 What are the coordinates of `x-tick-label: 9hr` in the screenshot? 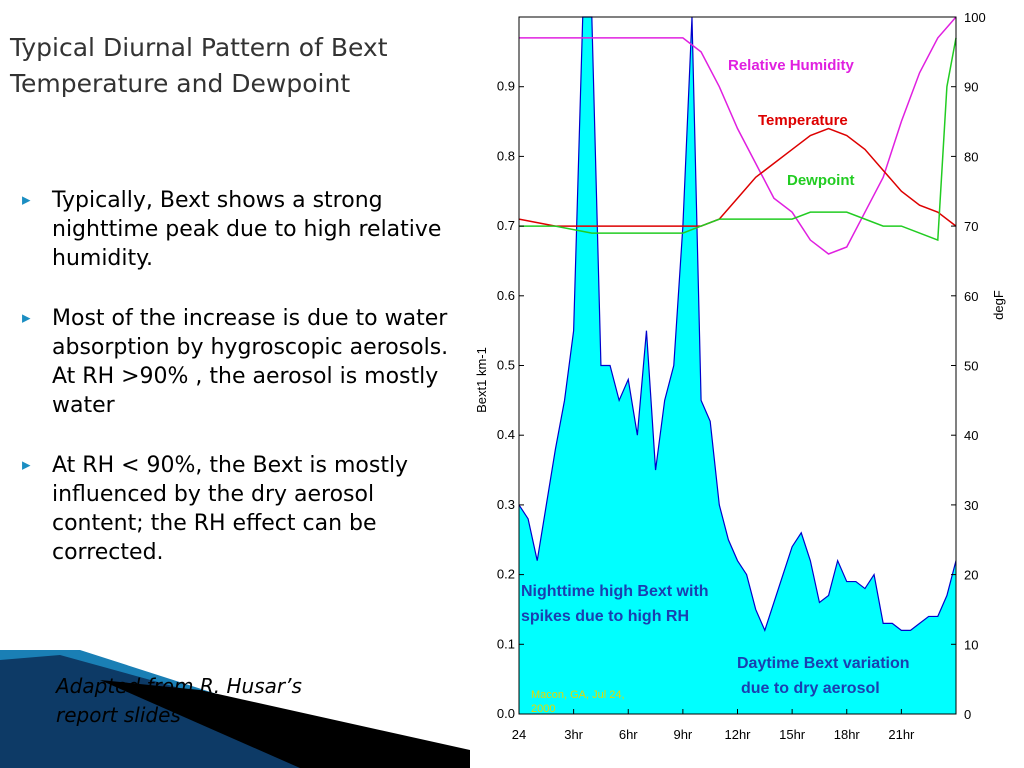 It's located at (682, 734).